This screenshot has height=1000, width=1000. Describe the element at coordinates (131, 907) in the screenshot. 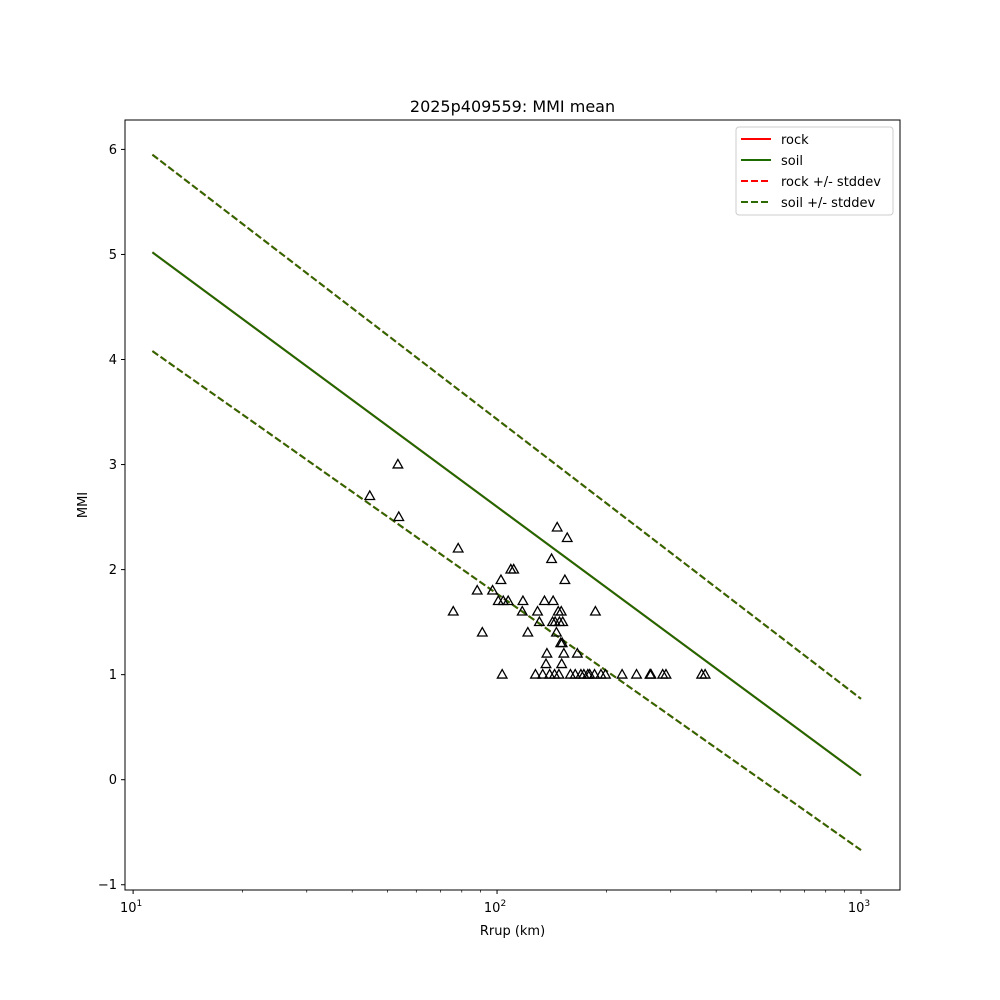

I see `x-tick-label: 10¹` at that location.